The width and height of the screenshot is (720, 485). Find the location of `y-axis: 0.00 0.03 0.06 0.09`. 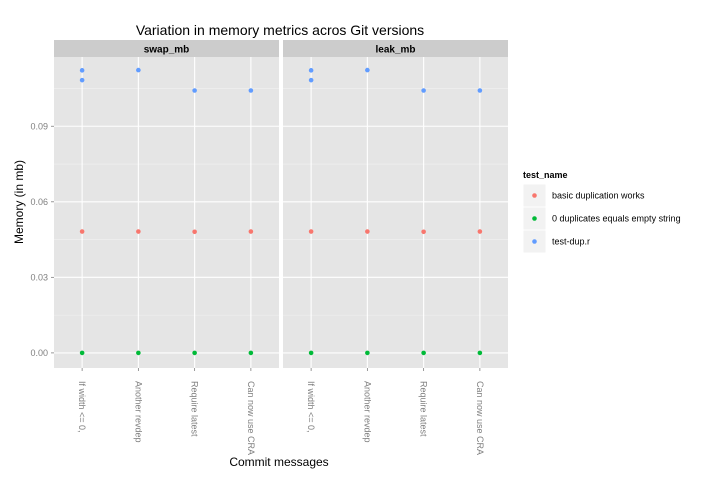

y-axis: 0.00 0.03 0.06 0.09 is located at coordinates (42, 239).